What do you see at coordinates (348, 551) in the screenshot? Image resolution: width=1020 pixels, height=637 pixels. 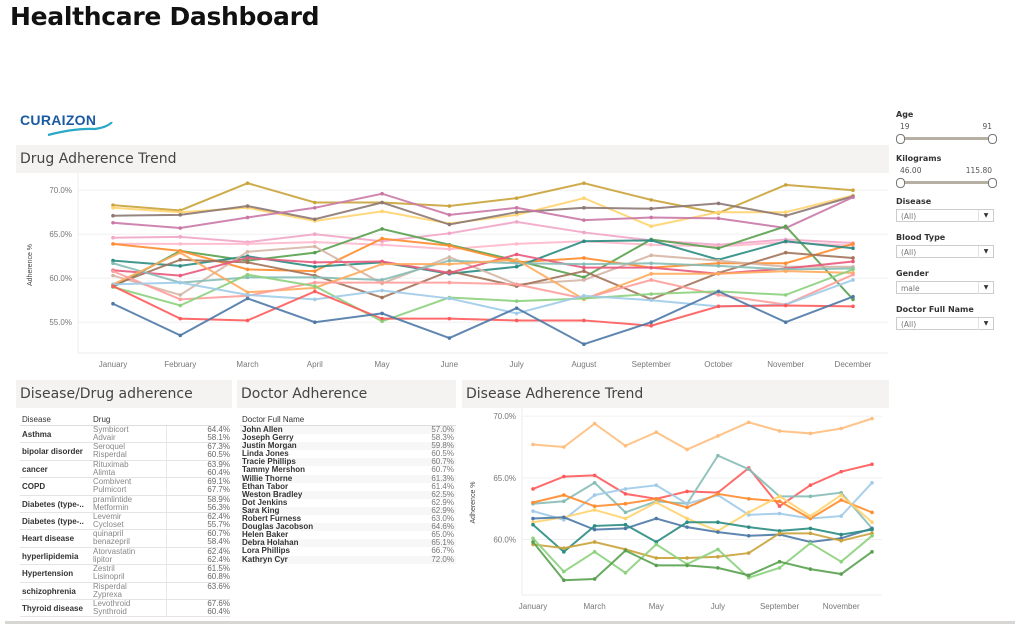 I see `doctor-row: Lora Phillips 66.7%` at bounding box center [348, 551].